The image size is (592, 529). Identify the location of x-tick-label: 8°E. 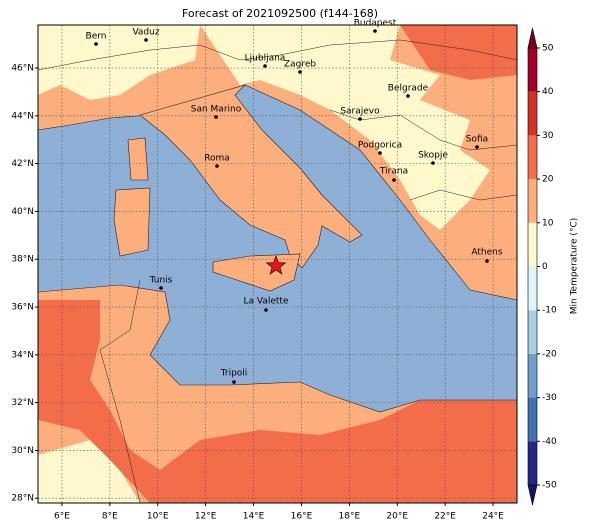
(110, 517).